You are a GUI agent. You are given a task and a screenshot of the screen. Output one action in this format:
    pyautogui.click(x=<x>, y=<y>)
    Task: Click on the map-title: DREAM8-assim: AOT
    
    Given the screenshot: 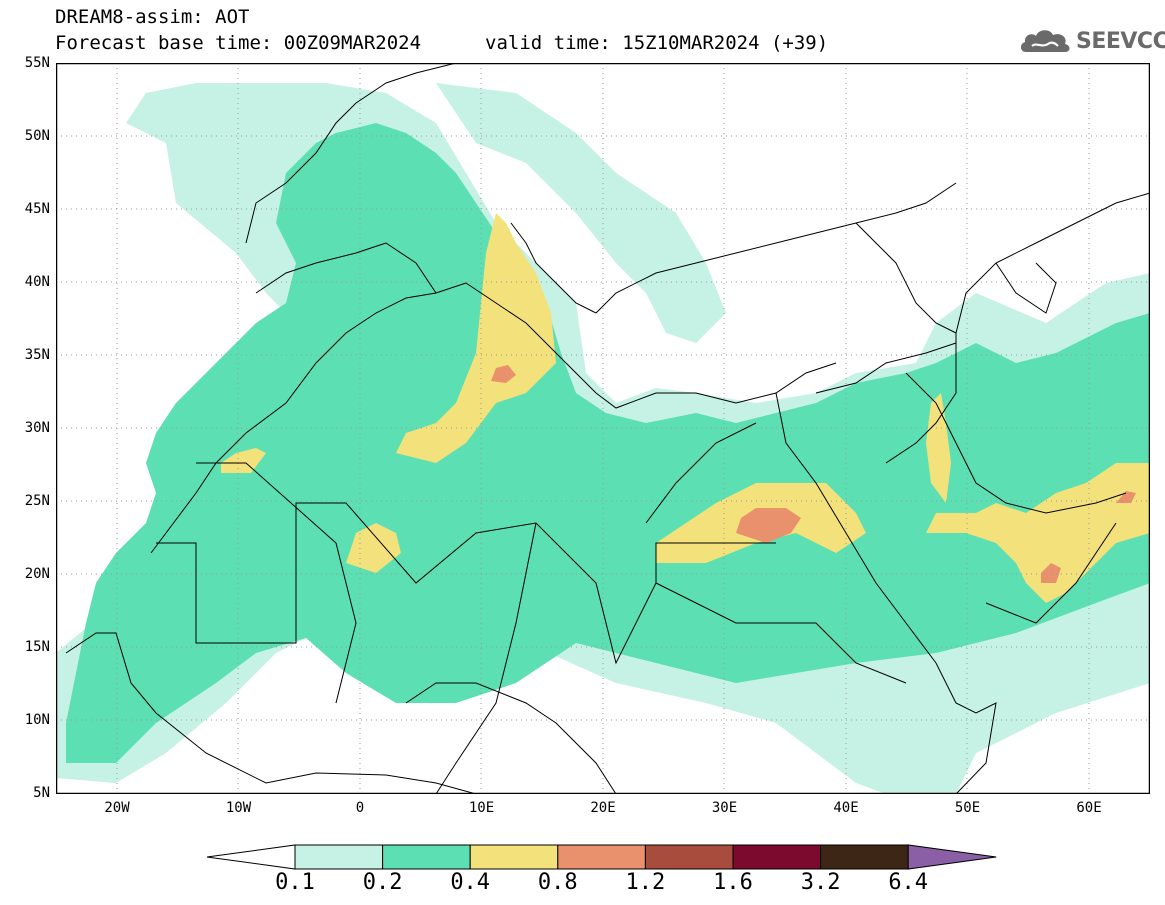 What is the action you would take?
    pyautogui.click(x=152, y=17)
    